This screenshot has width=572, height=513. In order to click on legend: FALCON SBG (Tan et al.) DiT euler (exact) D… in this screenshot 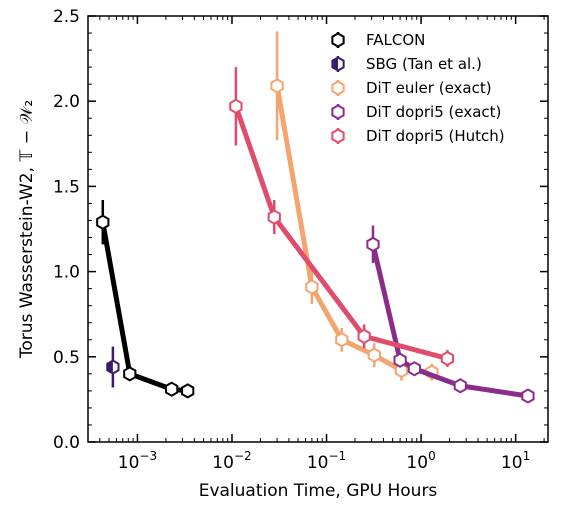, I will do `click(418, 88)`.